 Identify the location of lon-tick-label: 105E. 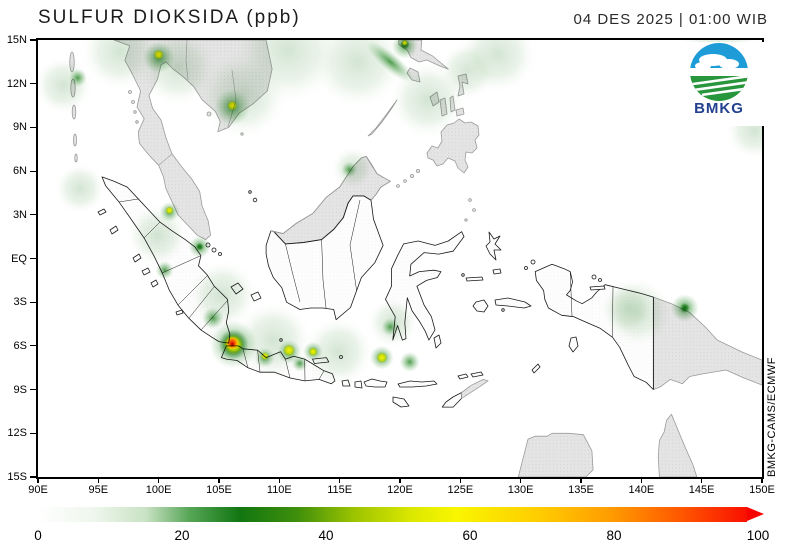
(219, 490).